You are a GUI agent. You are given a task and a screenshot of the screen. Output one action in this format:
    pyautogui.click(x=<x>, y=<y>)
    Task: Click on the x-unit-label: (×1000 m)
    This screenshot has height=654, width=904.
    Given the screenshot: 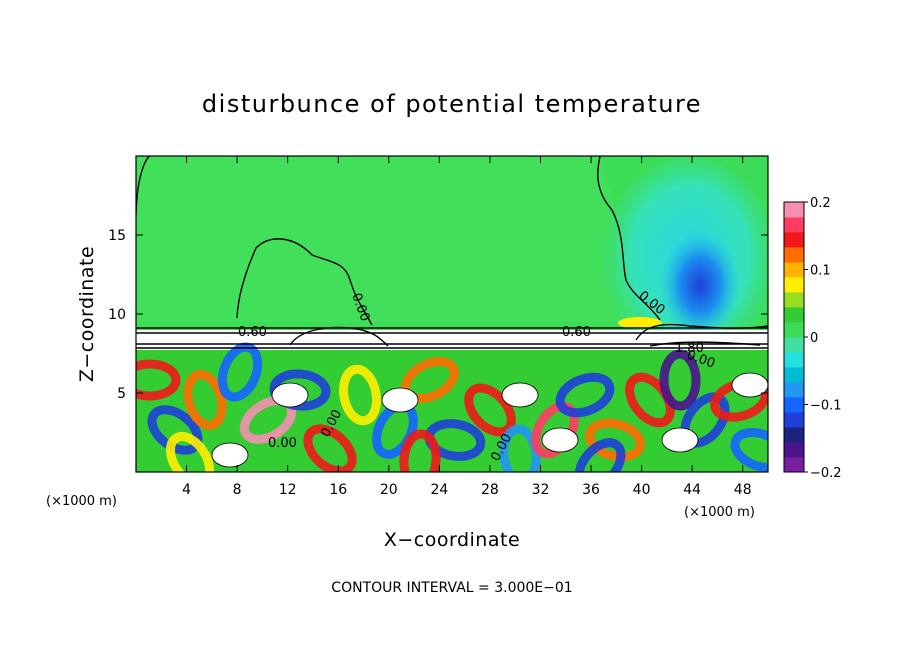 What is the action you would take?
    pyautogui.click(x=81, y=501)
    